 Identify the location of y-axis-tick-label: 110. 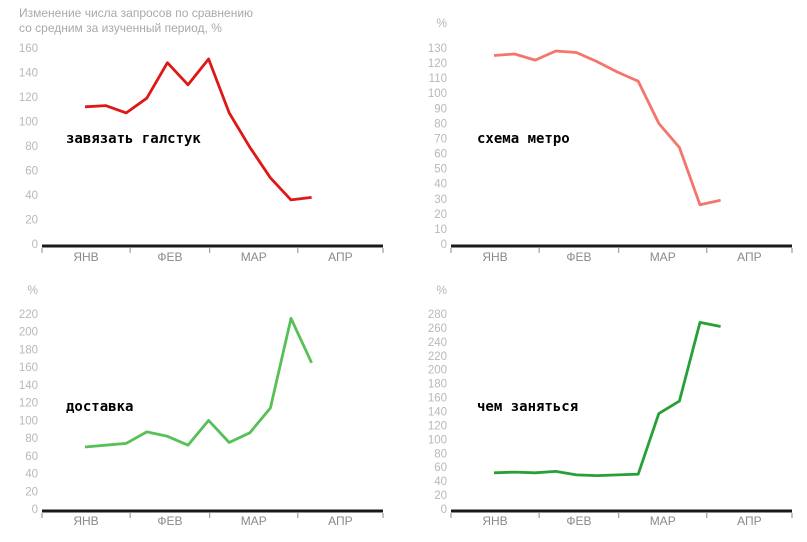
(438, 79).